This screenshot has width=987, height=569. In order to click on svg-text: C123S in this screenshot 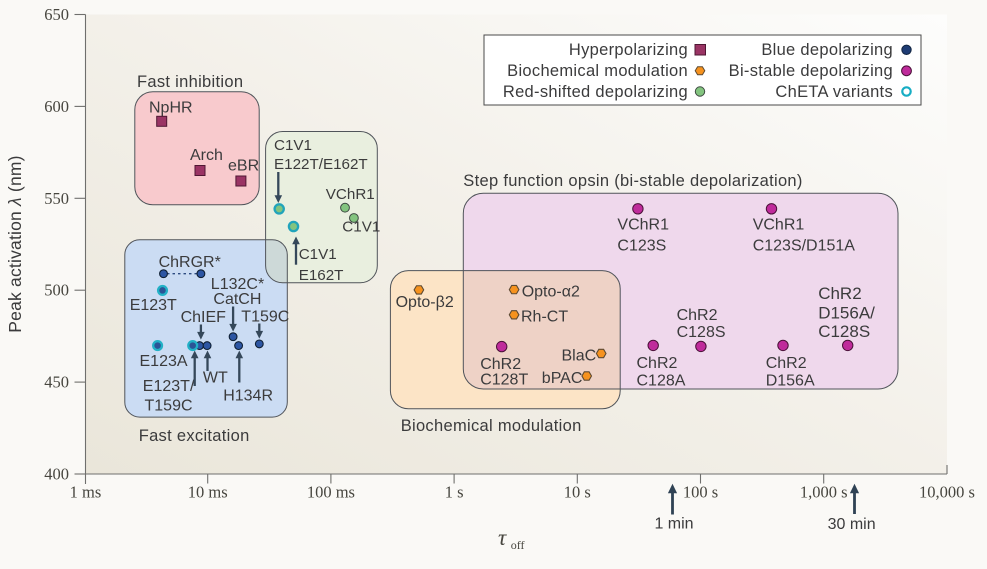, I will do `click(641, 246)`.